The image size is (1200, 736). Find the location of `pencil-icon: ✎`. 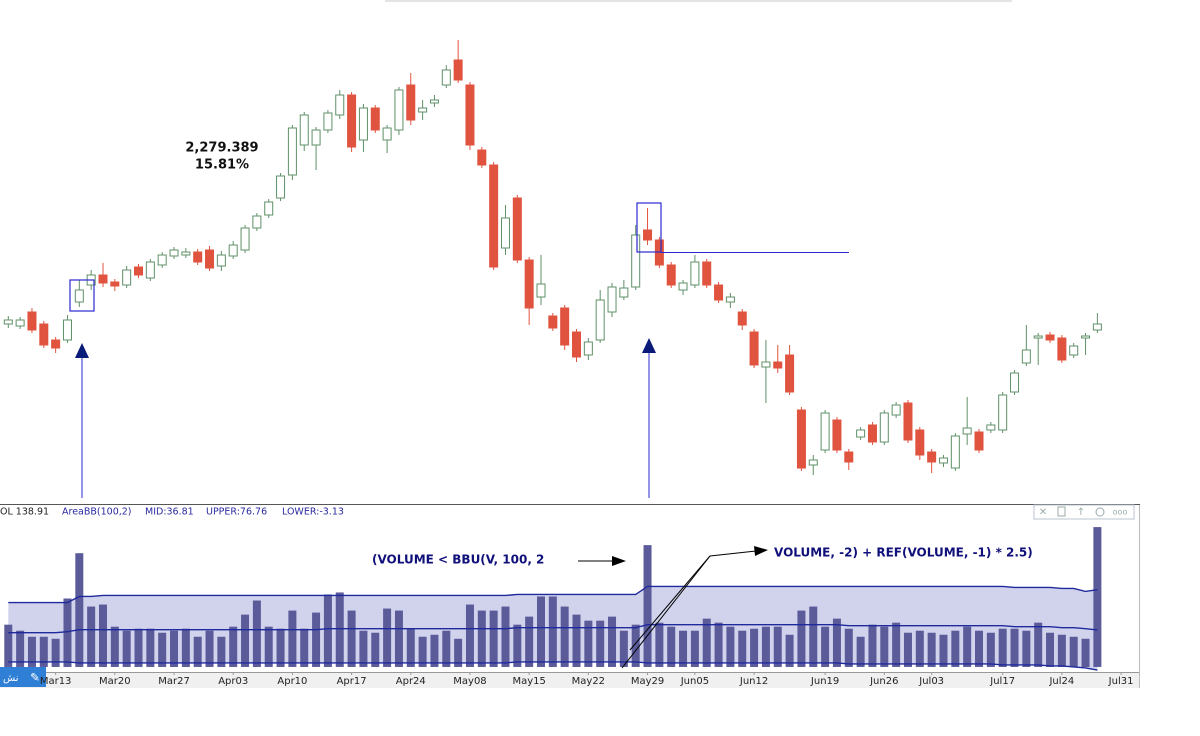

pencil-icon: ✎ is located at coordinates (35, 678).